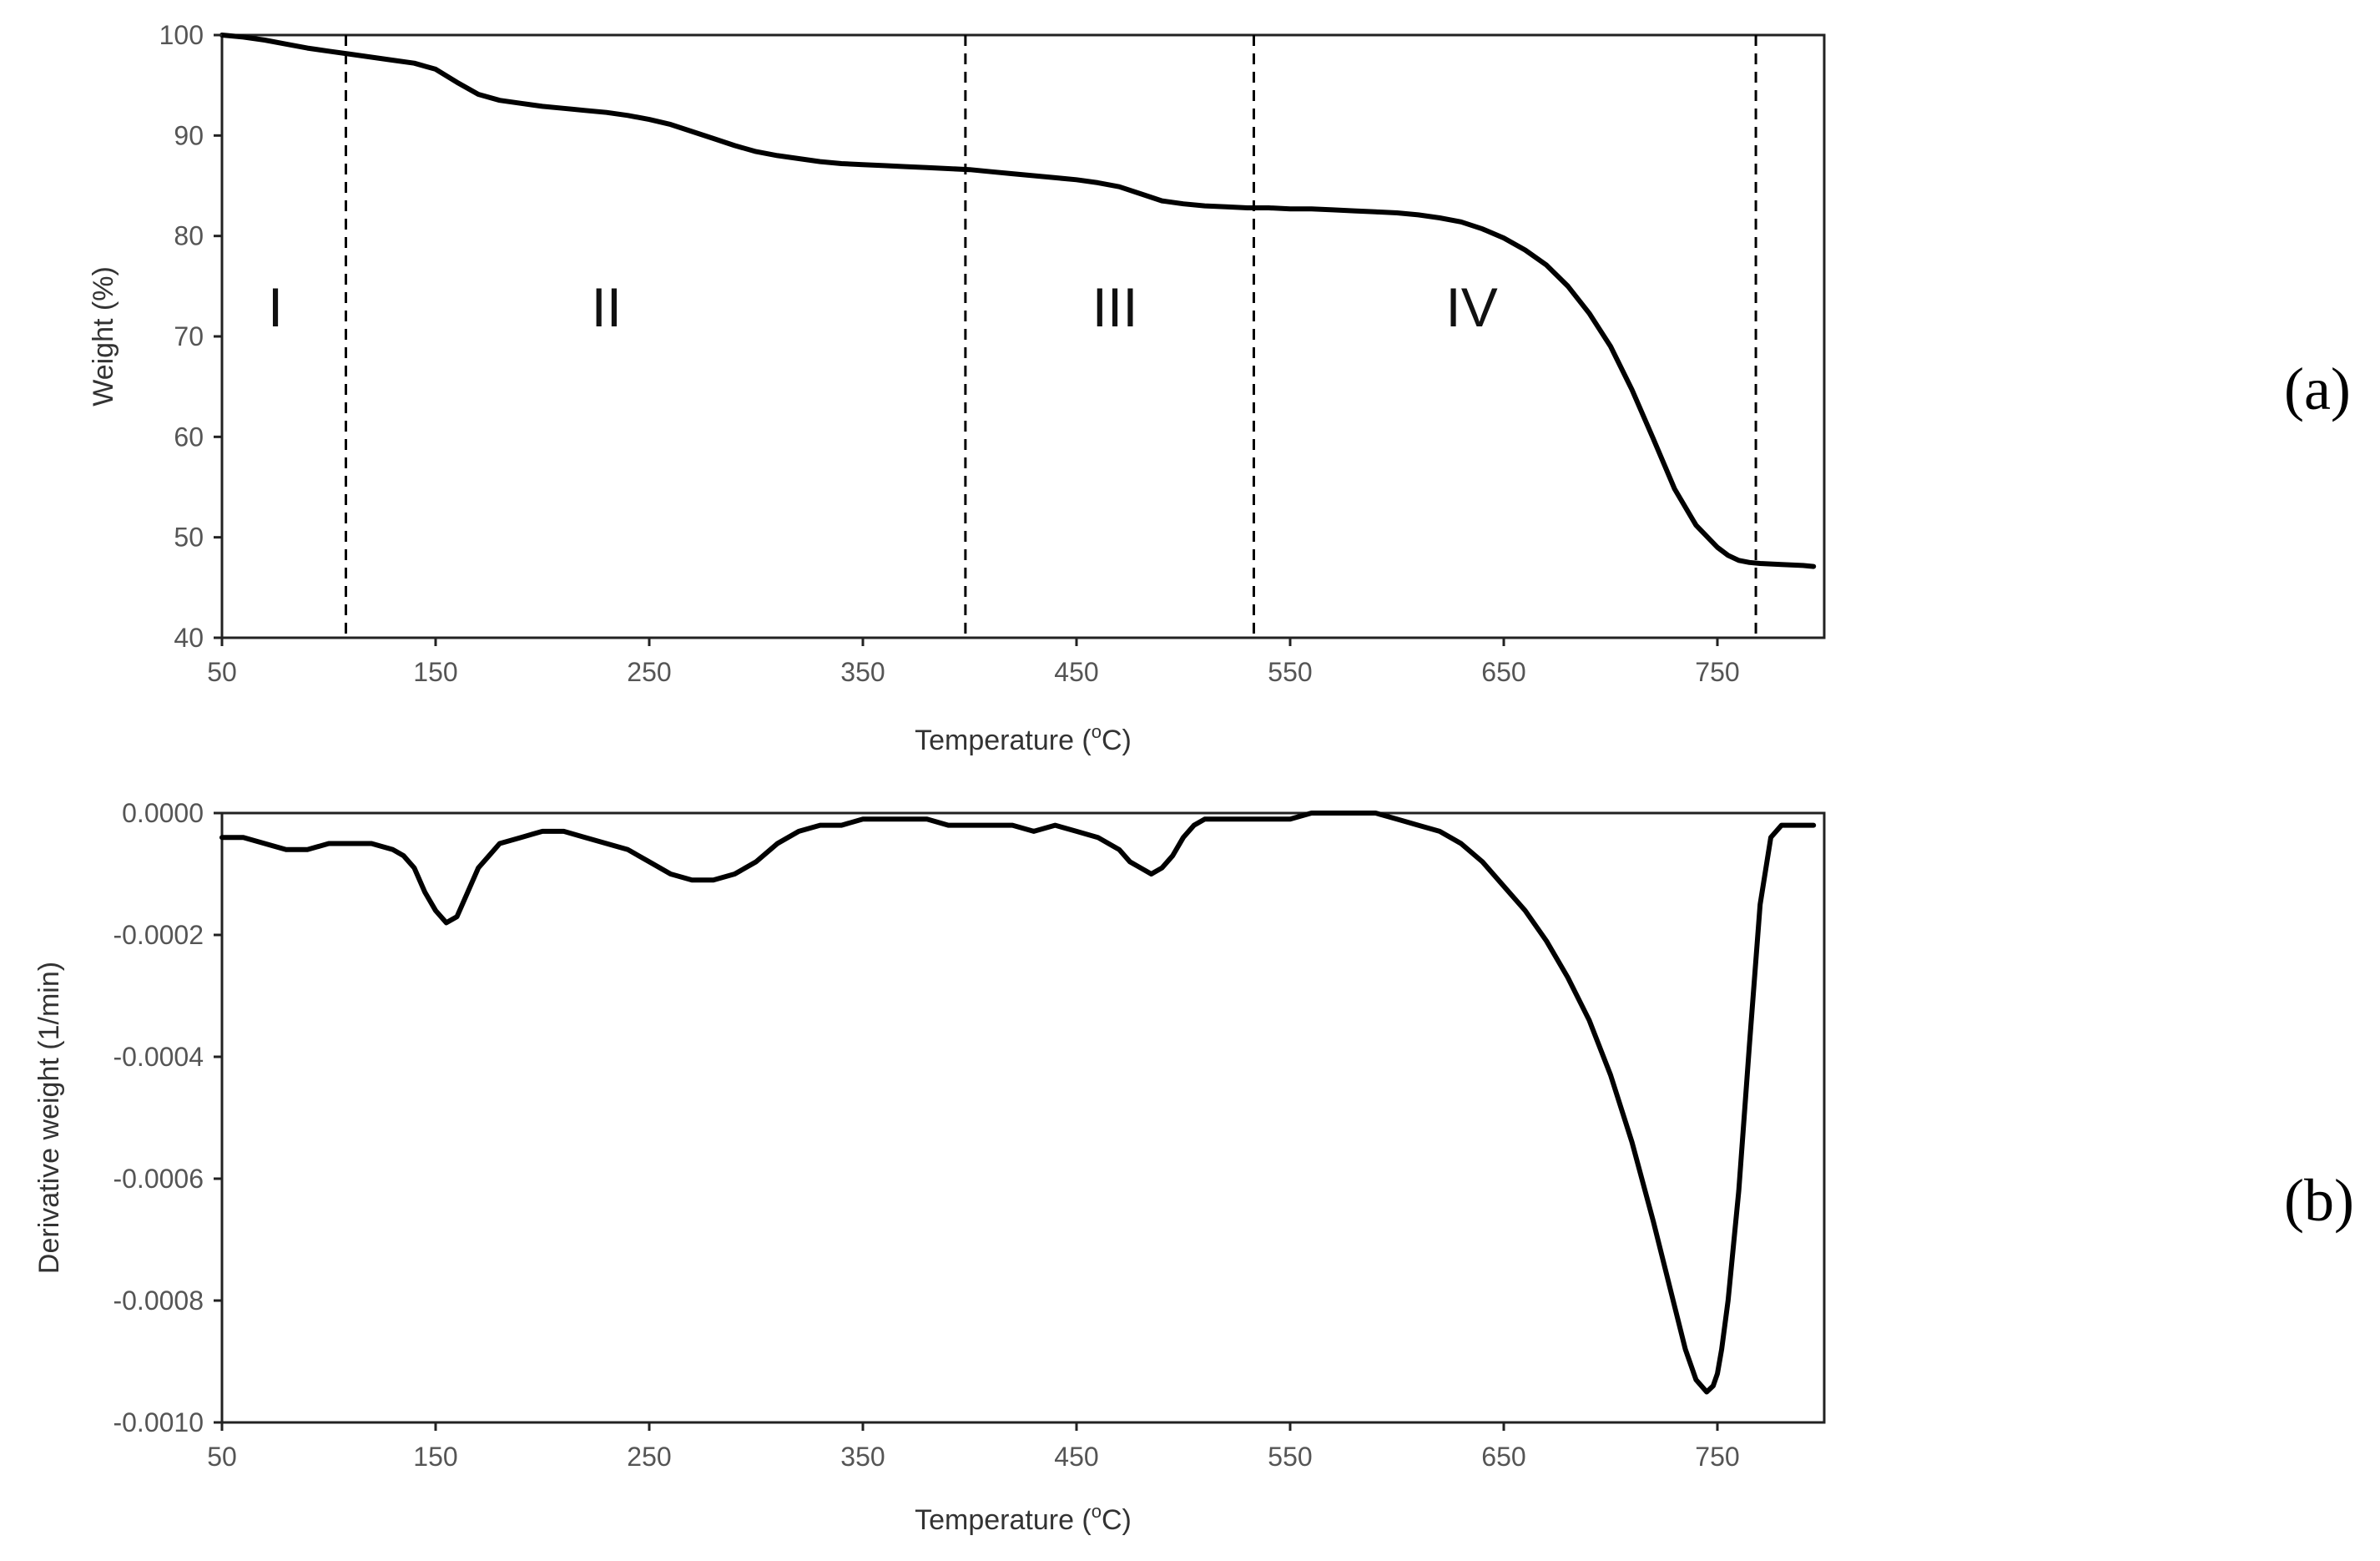 This screenshot has height=1561, width=2380. Describe the element at coordinates (158, 1179) in the screenshot. I see `y-tick-label: -0.0006` at that location.